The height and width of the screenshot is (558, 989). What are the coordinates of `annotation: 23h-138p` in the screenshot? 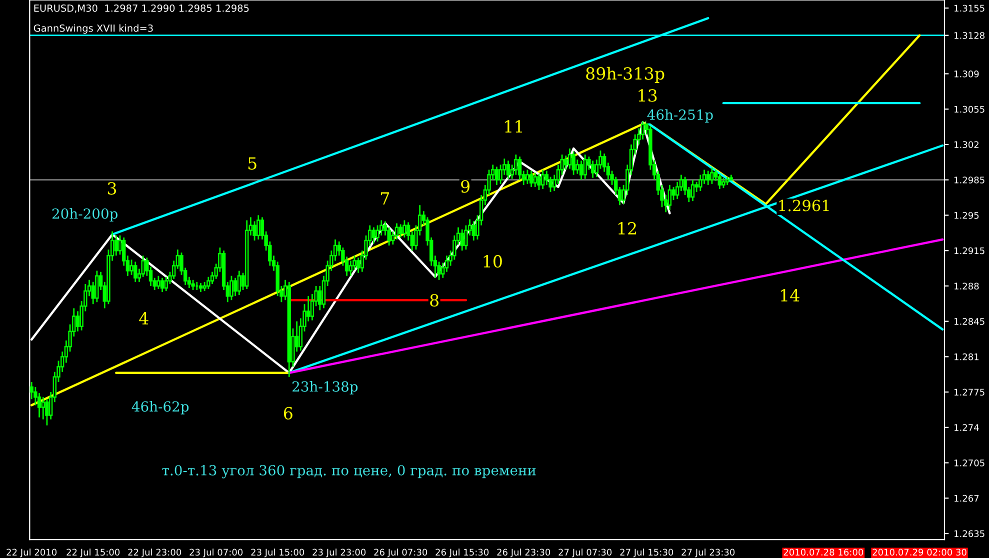 It's located at (325, 387).